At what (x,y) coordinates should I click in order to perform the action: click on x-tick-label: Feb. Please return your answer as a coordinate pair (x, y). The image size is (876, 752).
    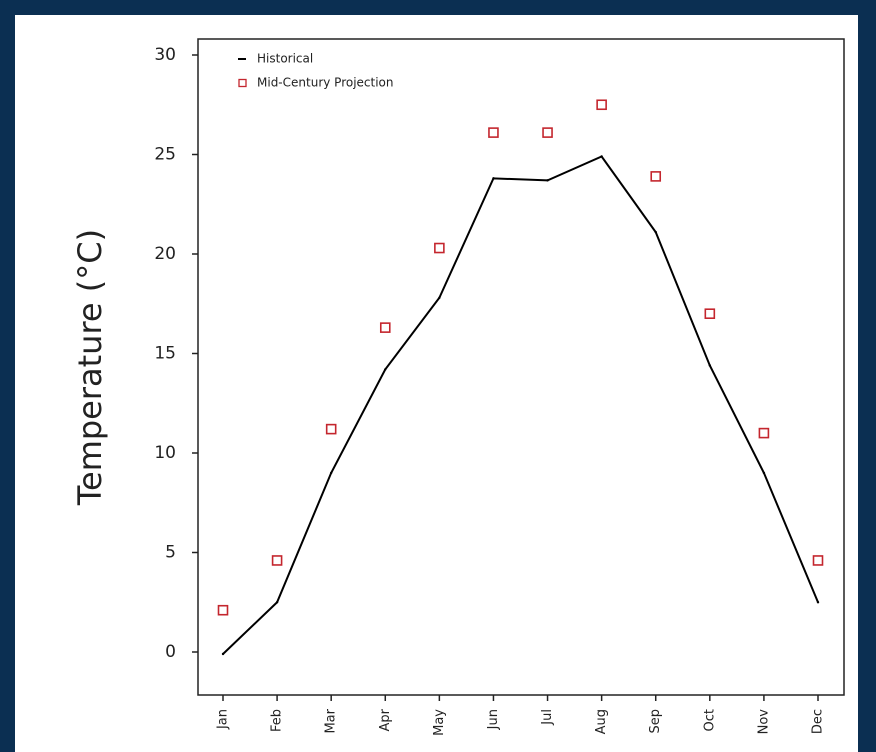
    Looking at the image, I should click on (277, 720).